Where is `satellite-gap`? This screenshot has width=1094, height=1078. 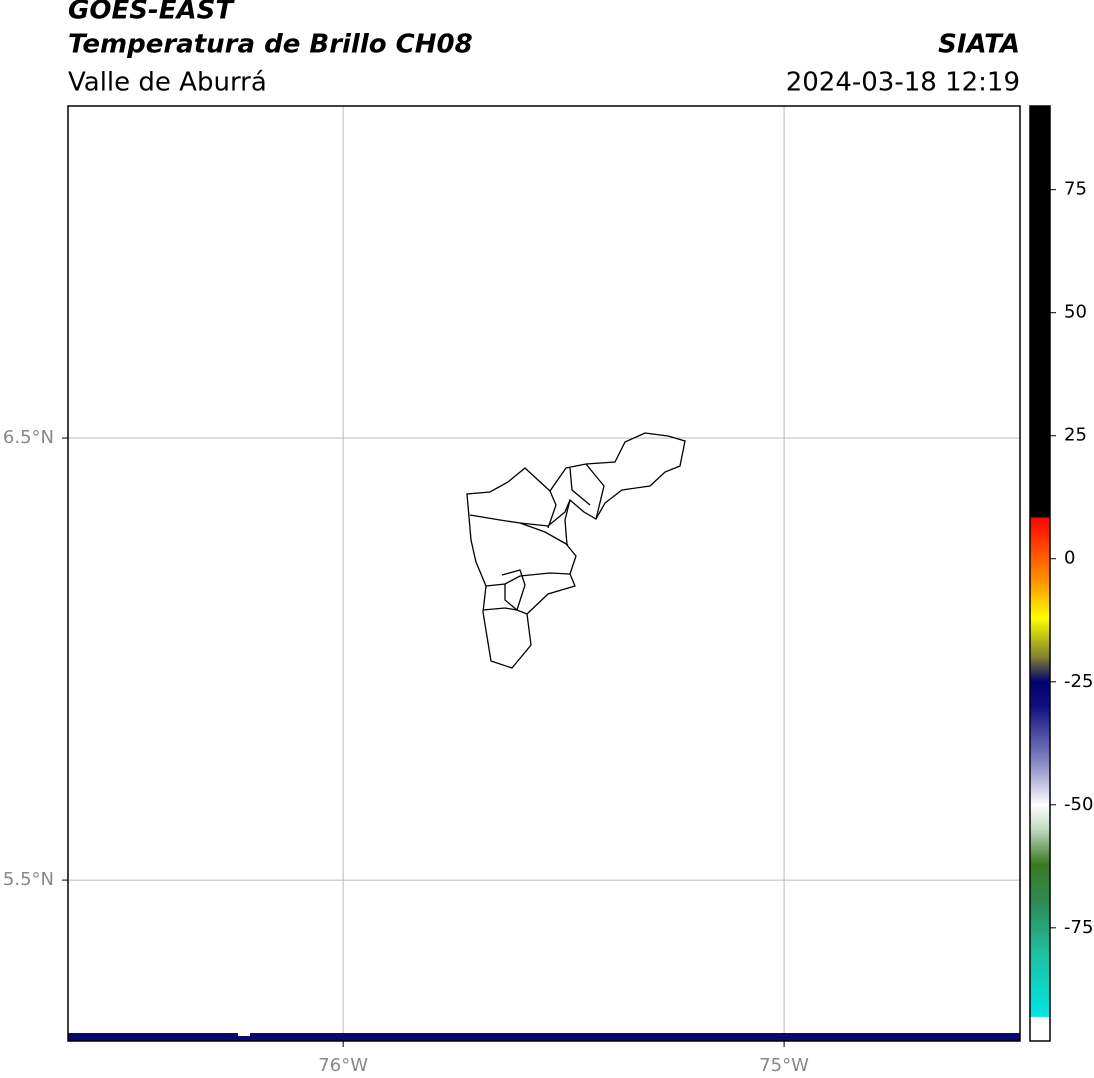 satellite-gap is located at coordinates (244, 1034).